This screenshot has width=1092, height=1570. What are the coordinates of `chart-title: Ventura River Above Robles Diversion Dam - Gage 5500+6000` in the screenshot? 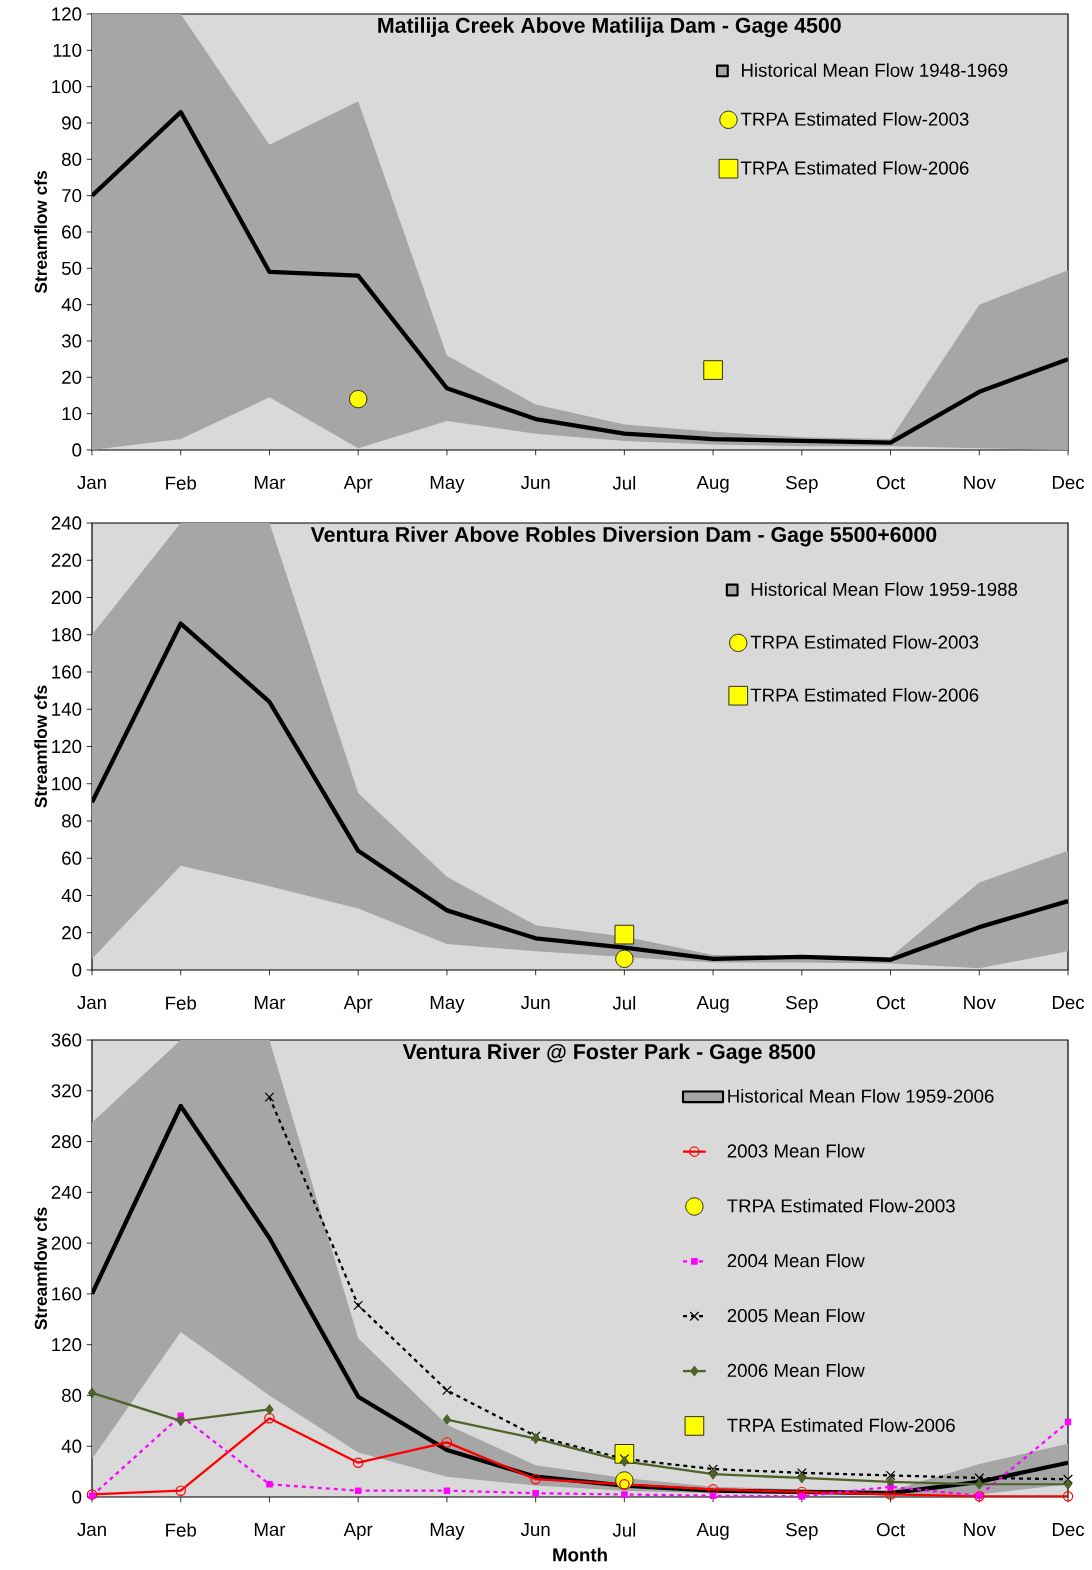 It's located at (623, 536).